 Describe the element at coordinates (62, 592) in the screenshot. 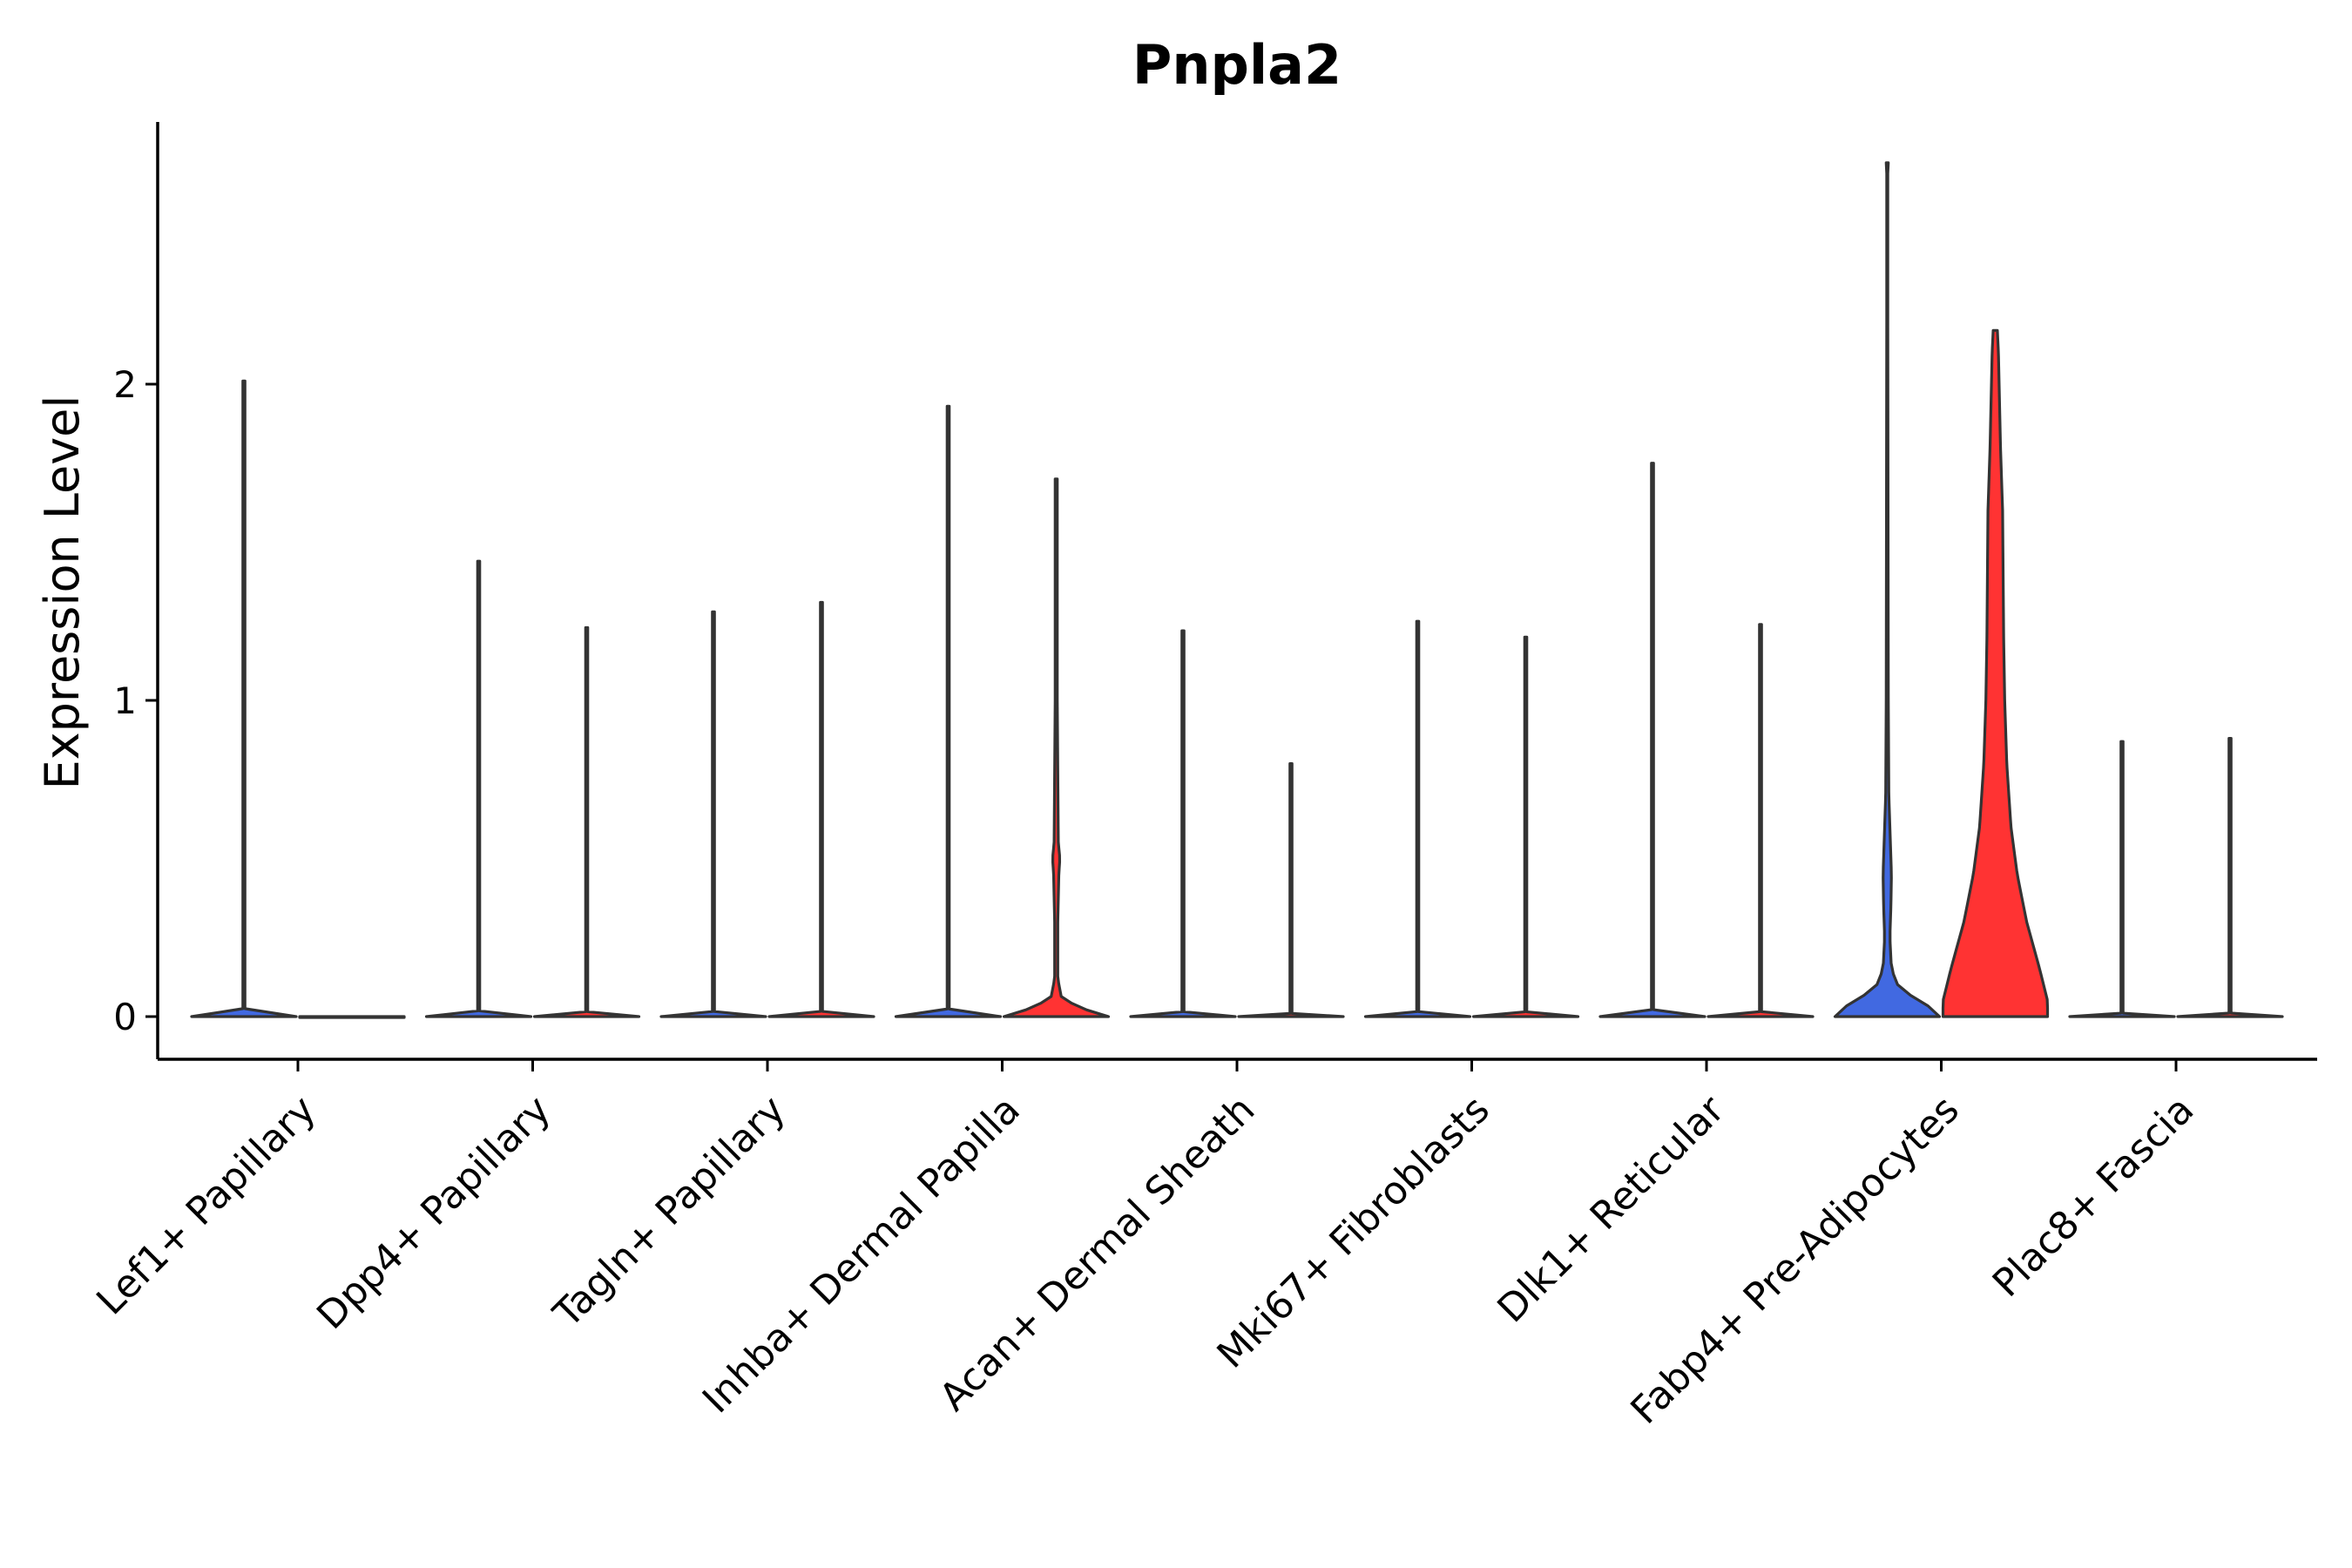

I see `y-axis-label: Expression Level` at that location.